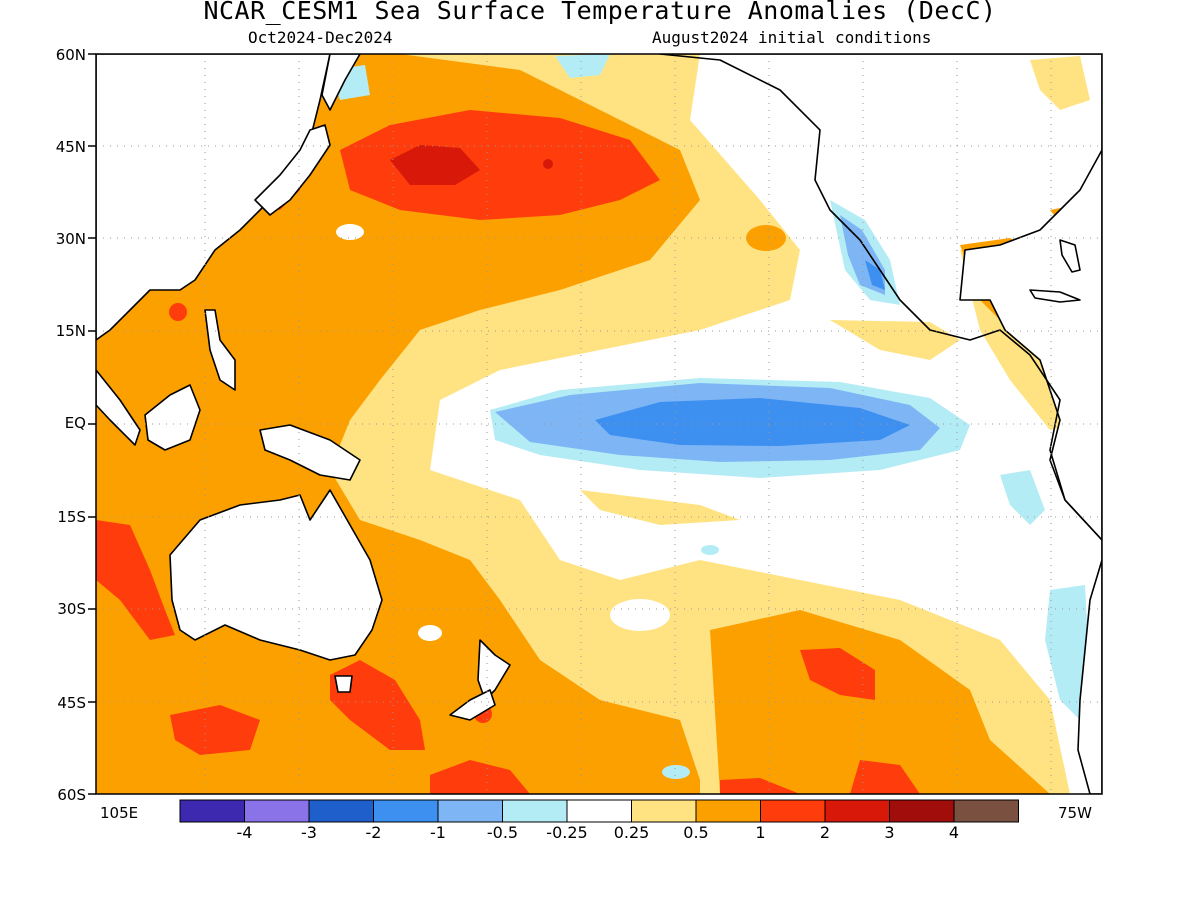 The image size is (1200, 900). Describe the element at coordinates (954, 832) in the screenshot. I see `colorbar-tick-label: 4` at that location.